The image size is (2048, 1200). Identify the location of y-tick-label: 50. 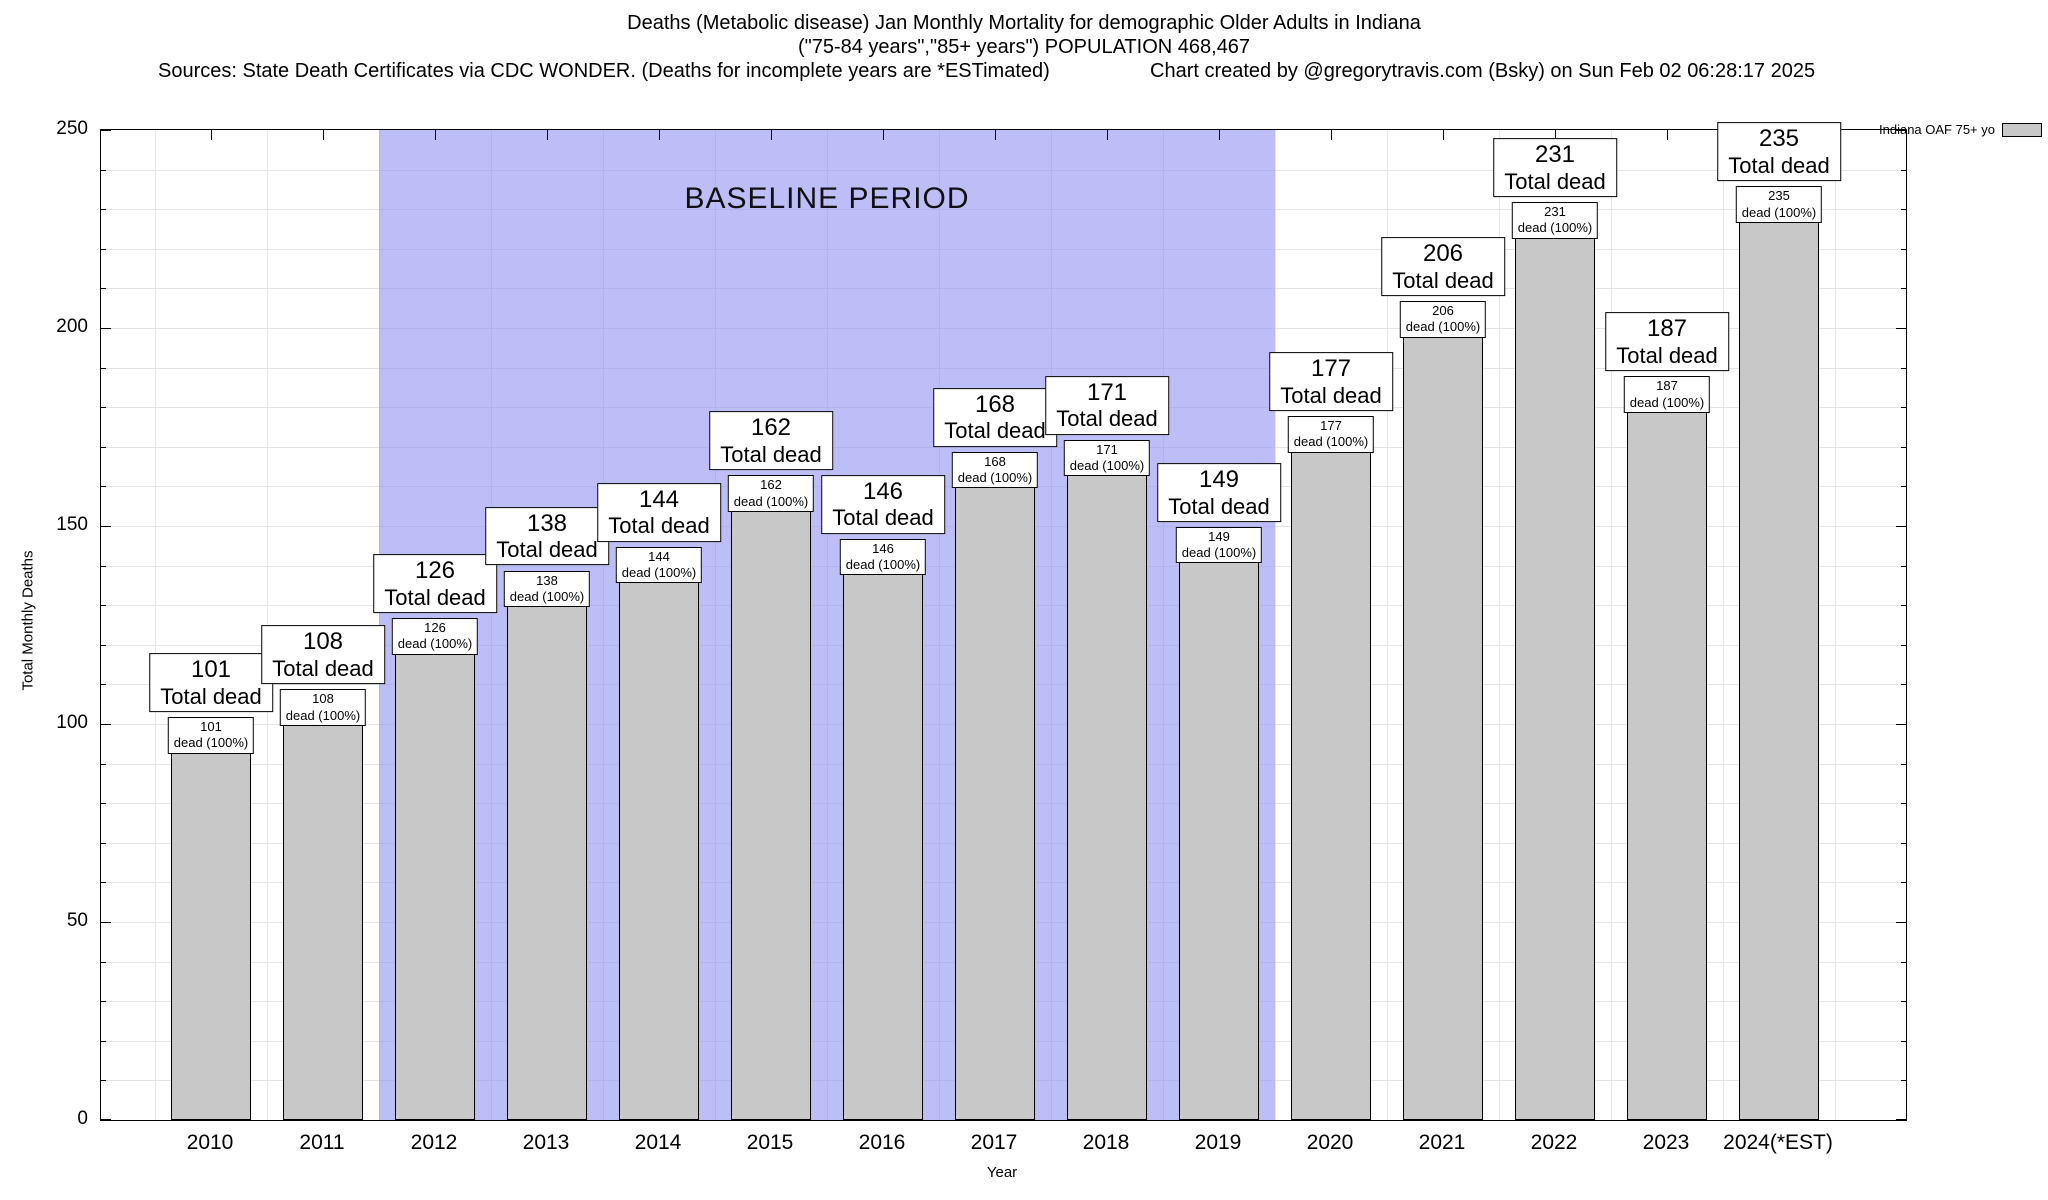
(77, 920).